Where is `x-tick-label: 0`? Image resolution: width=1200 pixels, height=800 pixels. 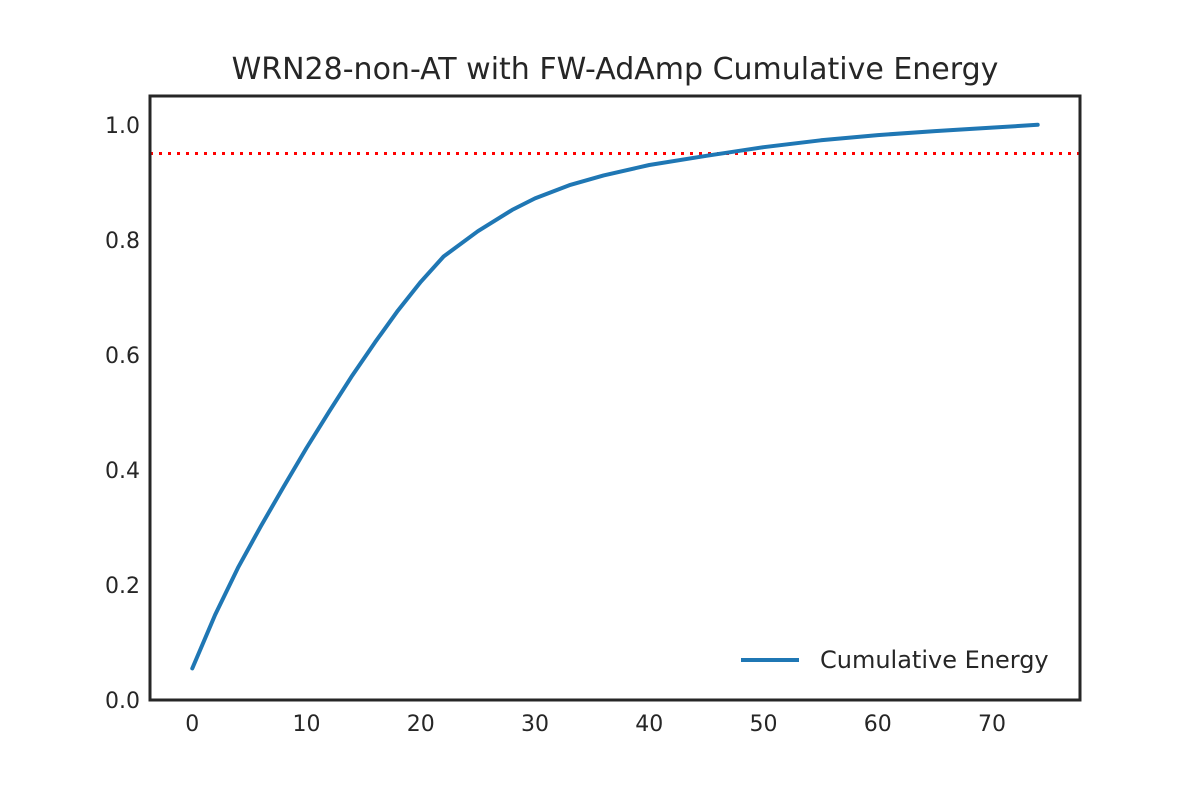
x-tick-label: 0 is located at coordinates (192, 724).